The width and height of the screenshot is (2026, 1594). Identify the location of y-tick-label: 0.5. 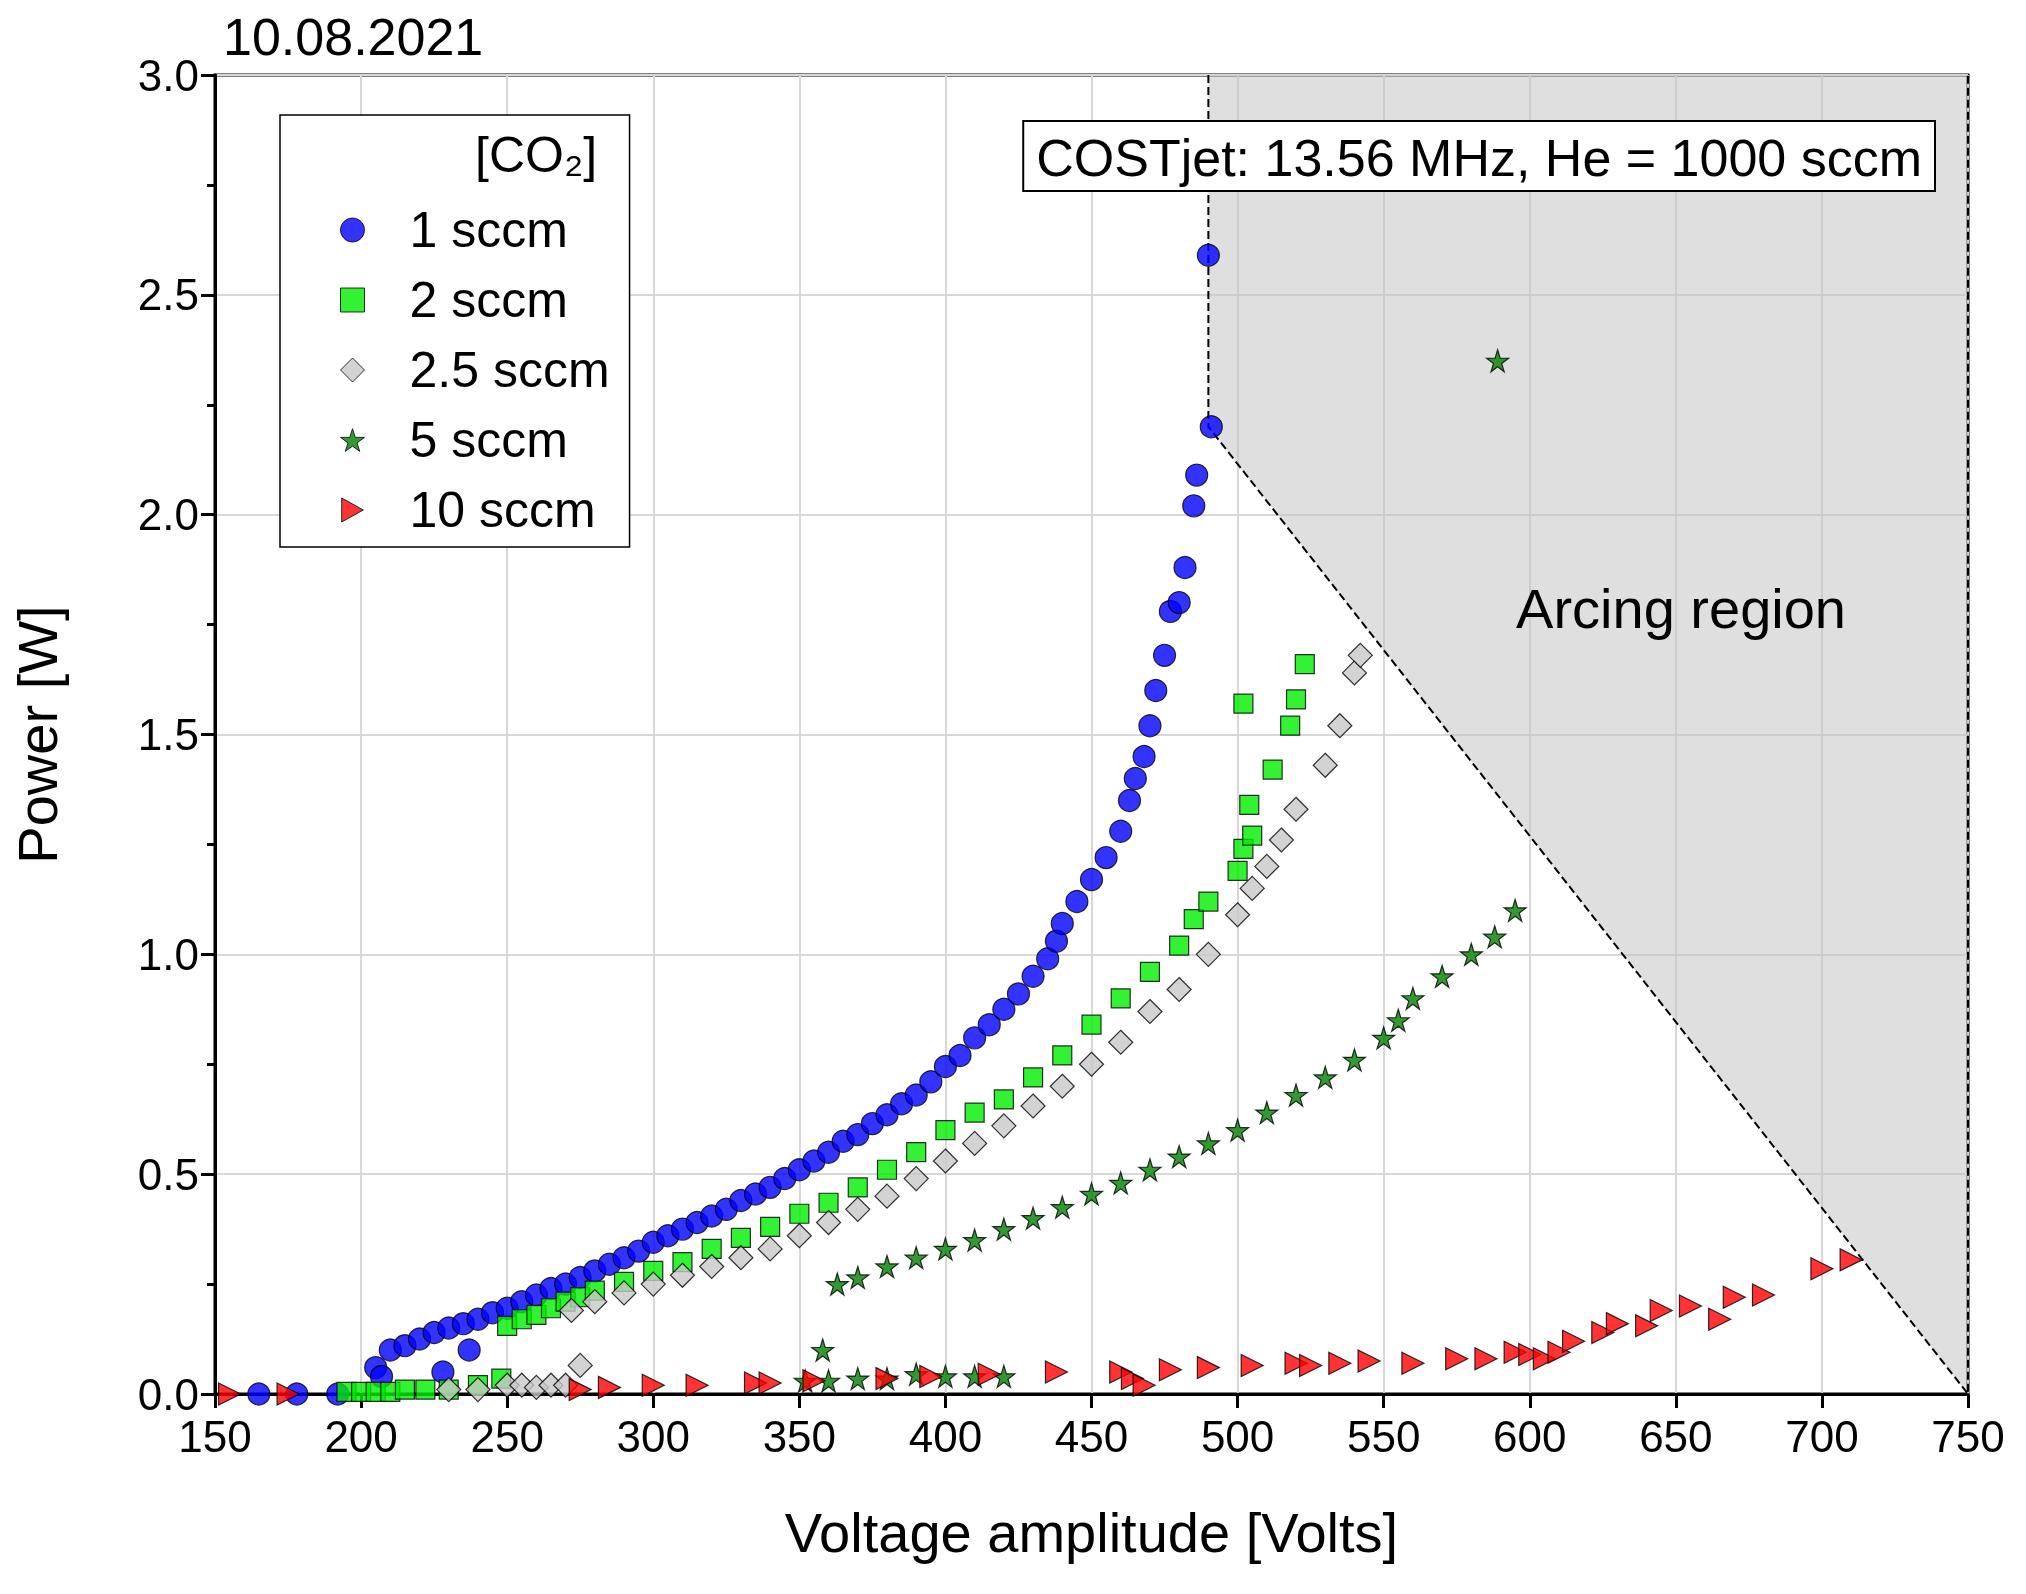
(168, 1174).